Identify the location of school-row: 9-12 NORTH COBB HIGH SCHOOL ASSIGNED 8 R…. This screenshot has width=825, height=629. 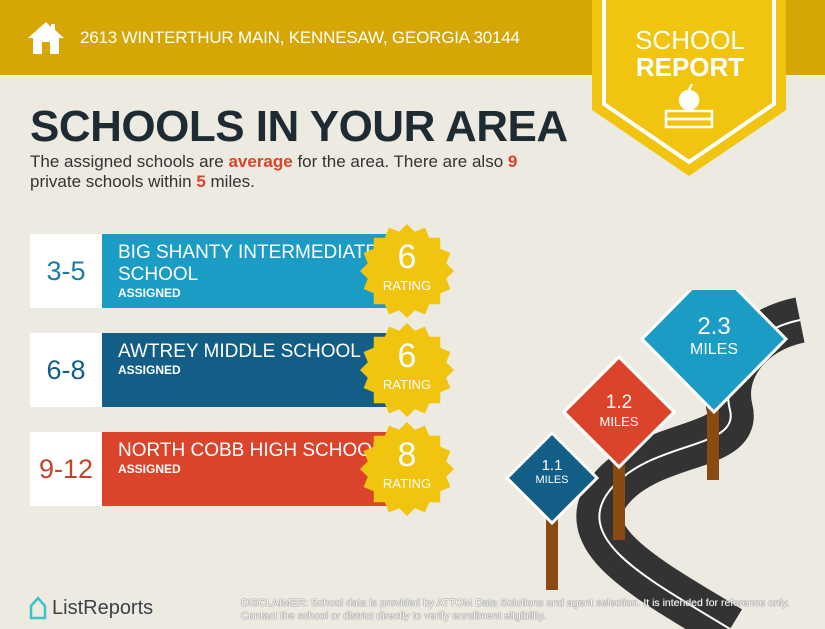
(245, 469).